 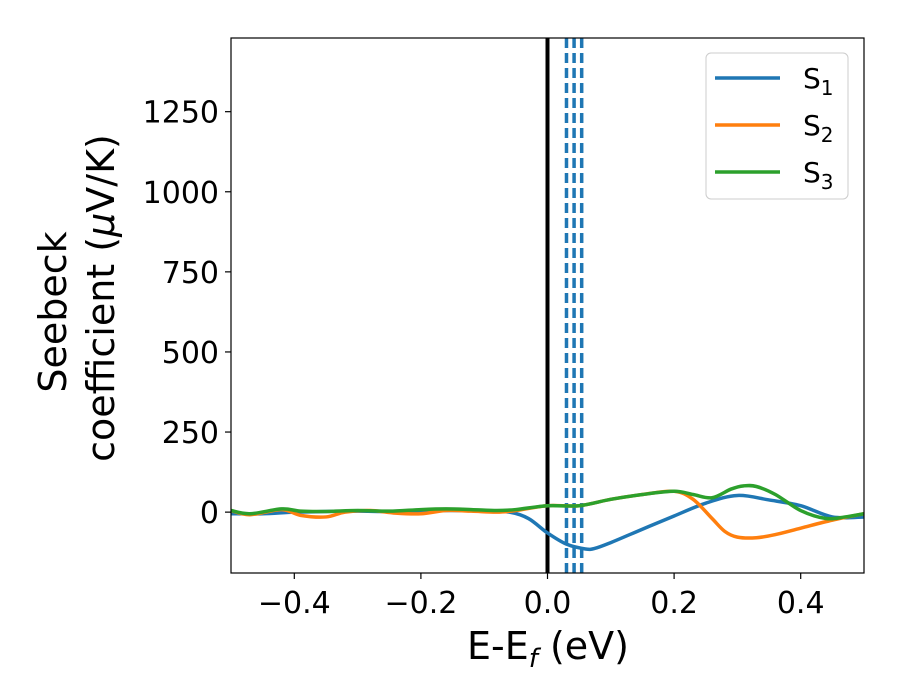 I want to click on series-line-s3, so click(x=547, y=502).